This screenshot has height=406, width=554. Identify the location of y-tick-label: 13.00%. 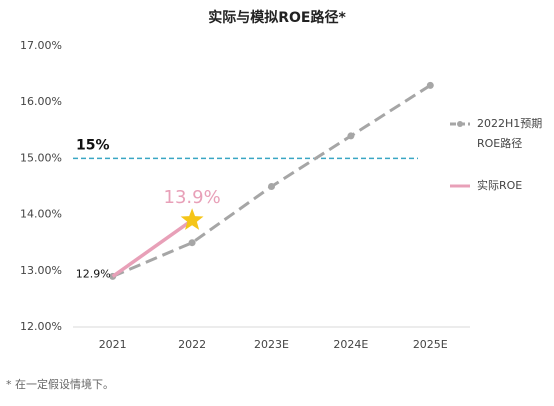
(41, 270).